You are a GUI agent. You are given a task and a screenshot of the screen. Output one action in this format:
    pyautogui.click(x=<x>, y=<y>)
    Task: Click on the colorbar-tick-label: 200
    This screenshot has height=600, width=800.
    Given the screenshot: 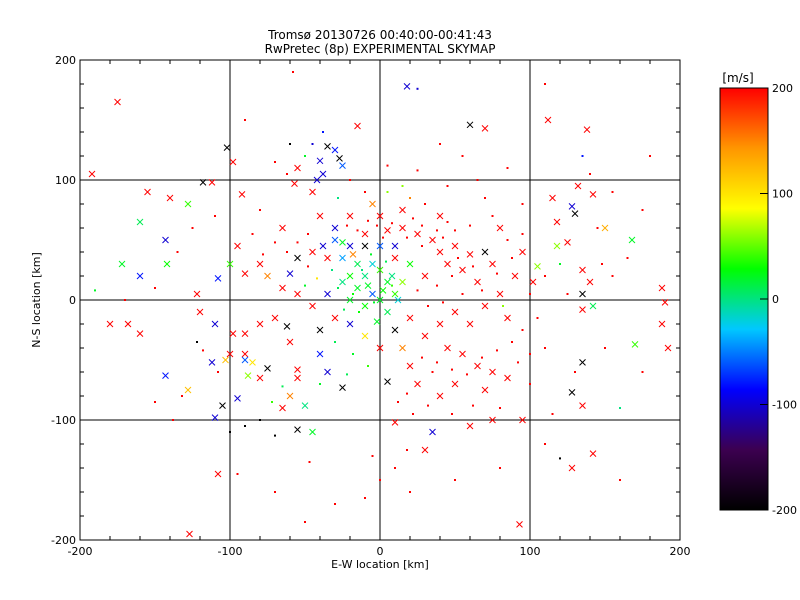 What is the action you would take?
    pyautogui.click(x=782, y=88)
    